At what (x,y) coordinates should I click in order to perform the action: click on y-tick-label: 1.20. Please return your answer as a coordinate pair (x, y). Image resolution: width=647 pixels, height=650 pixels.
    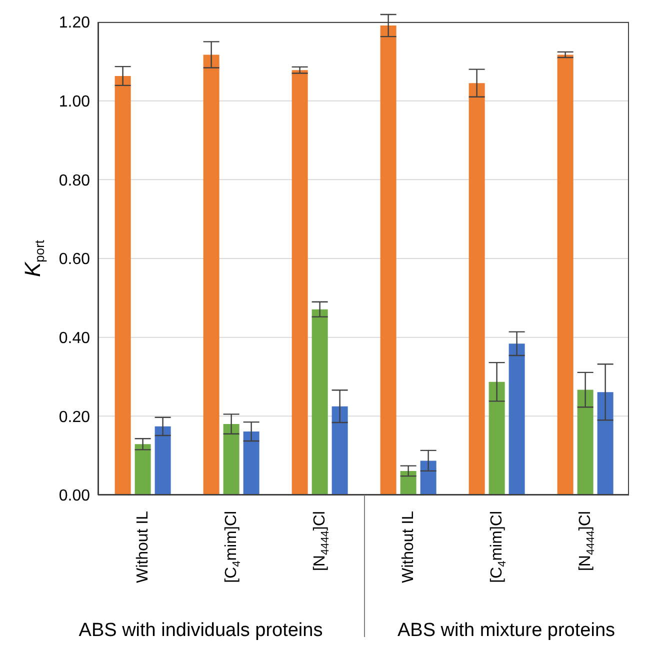
    Looking at the image, I should click on (74, 23).